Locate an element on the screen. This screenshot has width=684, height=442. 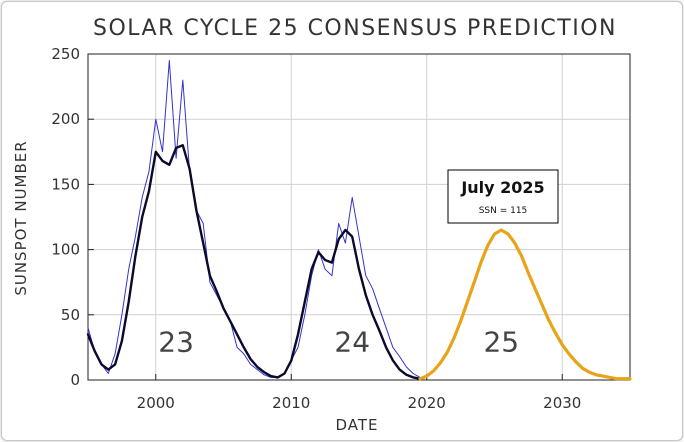
cycle-label: 25 is located at coordinates (501, 341).